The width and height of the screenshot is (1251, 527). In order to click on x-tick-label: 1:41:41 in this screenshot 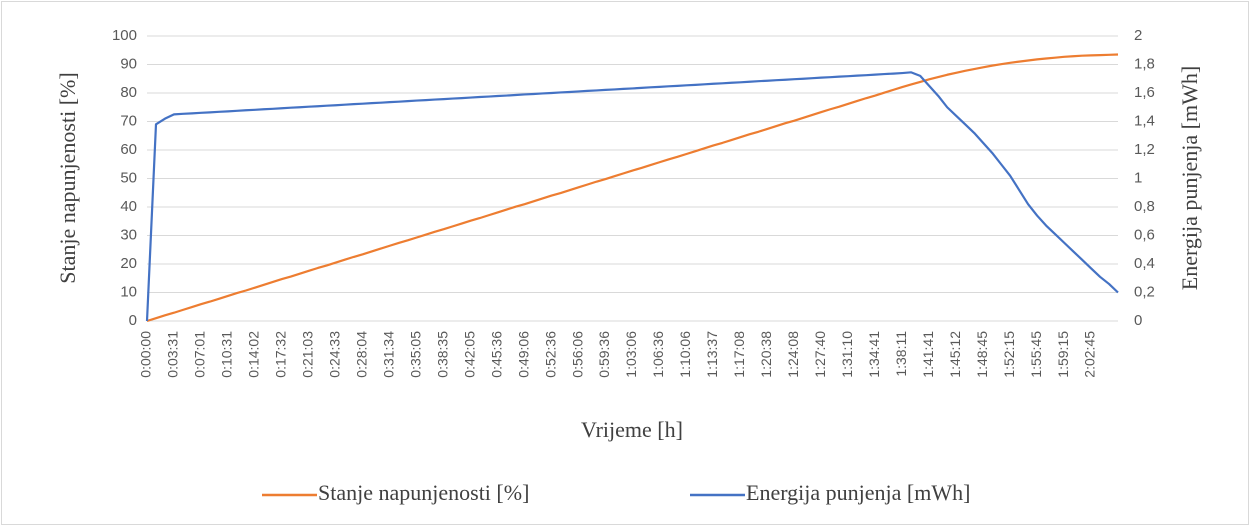, I will do `click(928, 354)`.